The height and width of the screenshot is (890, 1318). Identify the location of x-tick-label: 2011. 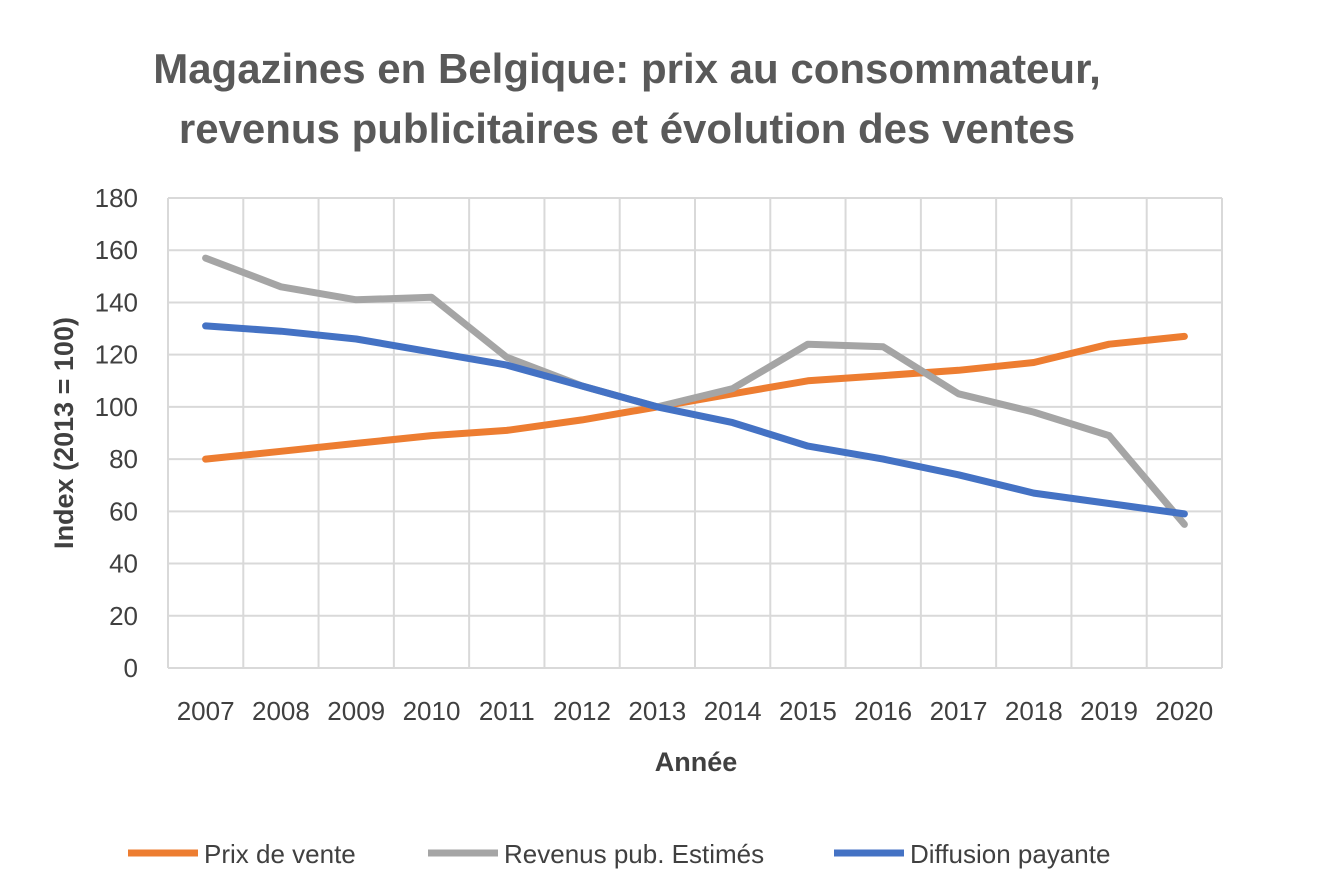
(507, 711).